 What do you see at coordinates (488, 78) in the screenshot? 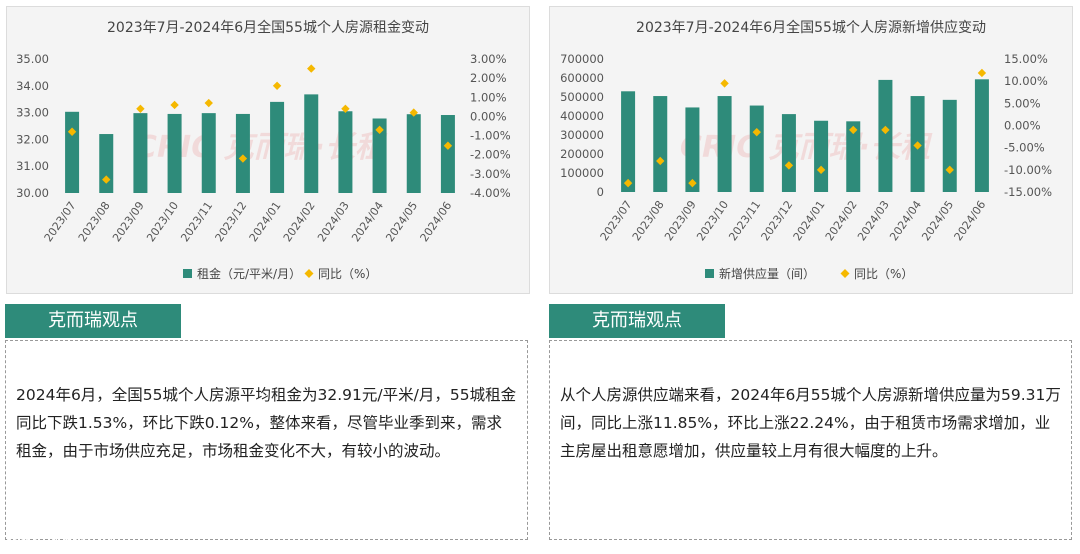
I see `y-right-tick: 2.00%` at bounding box center [488, 78].